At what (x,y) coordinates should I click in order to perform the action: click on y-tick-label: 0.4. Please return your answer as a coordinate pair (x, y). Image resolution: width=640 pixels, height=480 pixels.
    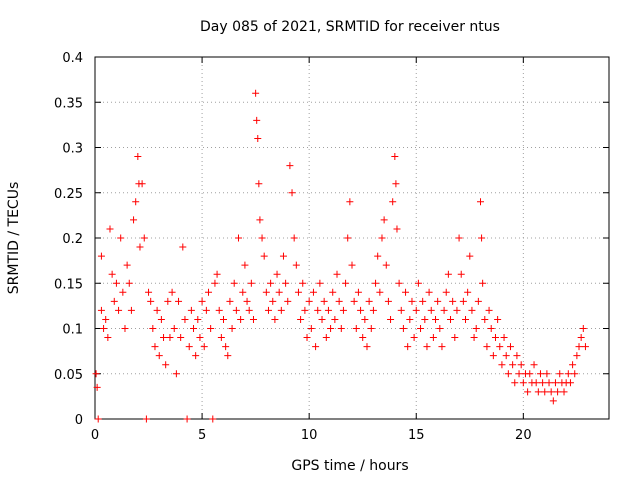
    Looking at the image, I should click on (72, 58).